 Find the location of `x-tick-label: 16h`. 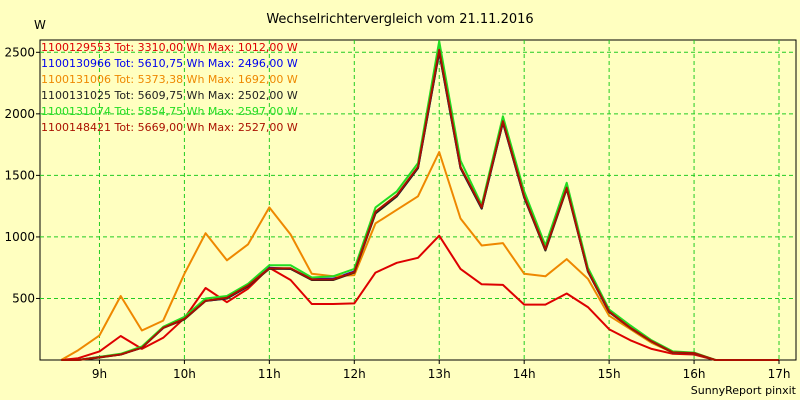

x-tick-label: 16h is located at coordinates (694, 374).